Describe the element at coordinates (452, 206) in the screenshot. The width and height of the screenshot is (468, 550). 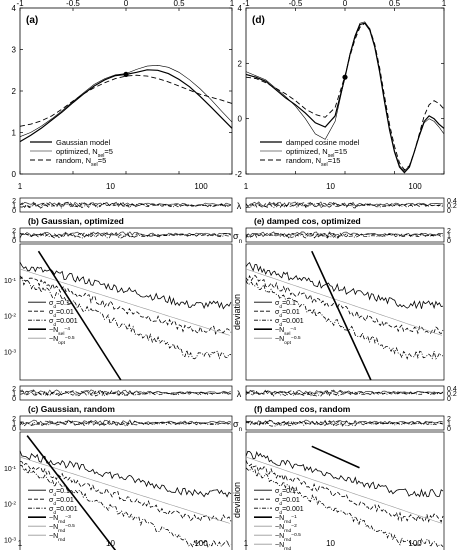
I see `g0c1-lambda-right-tick-label: 0.2` at that location.